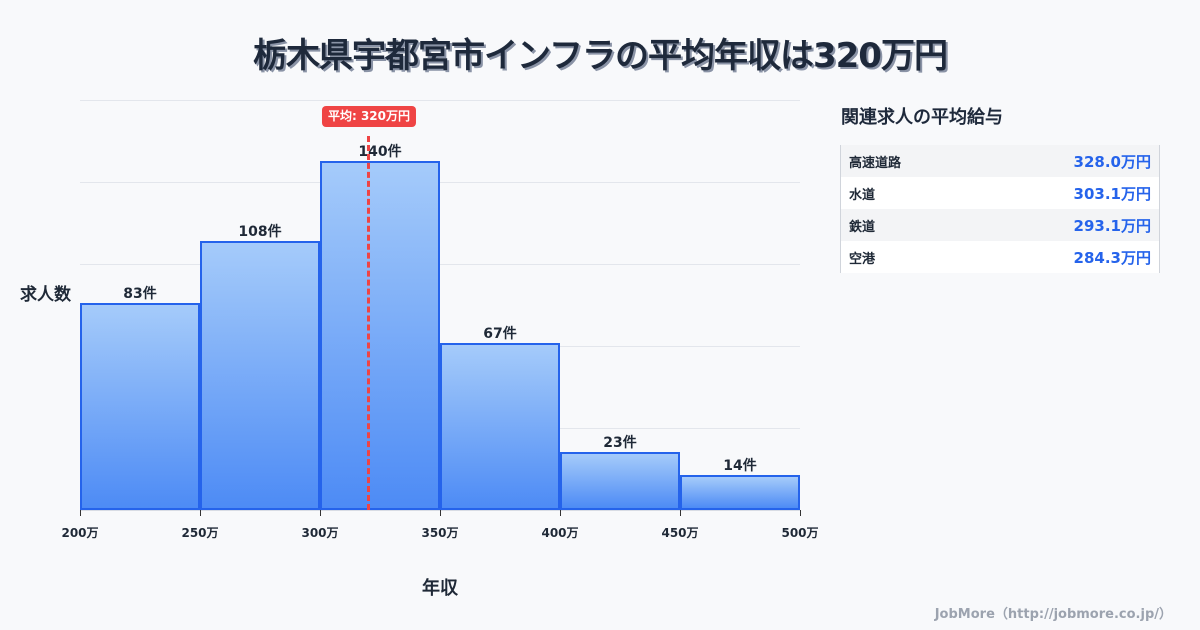 The height and width of the screenshot is (630, 1200). What do you see at coordinates (680, 533) in the screenshot?
I see `x-tick-label: 450万` at bounding box center [680, 533].